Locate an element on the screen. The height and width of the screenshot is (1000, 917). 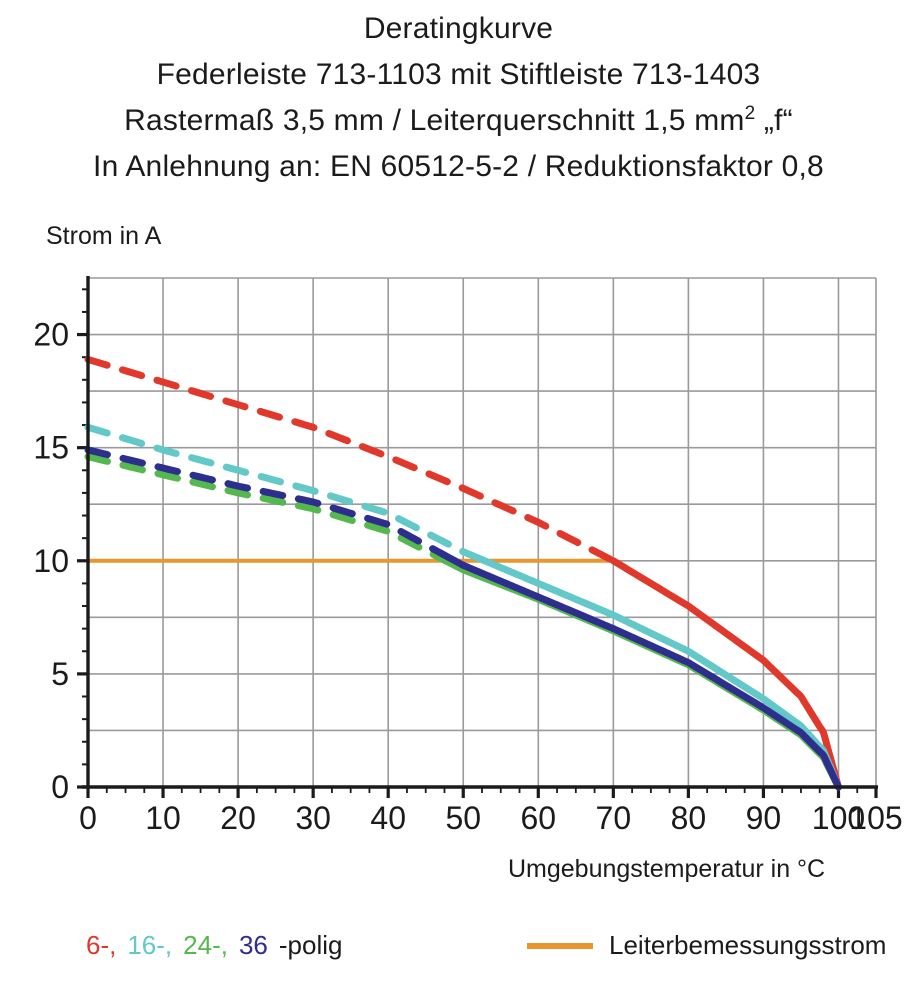
y-tick-label: 0 is located at coordinates (60, 787).